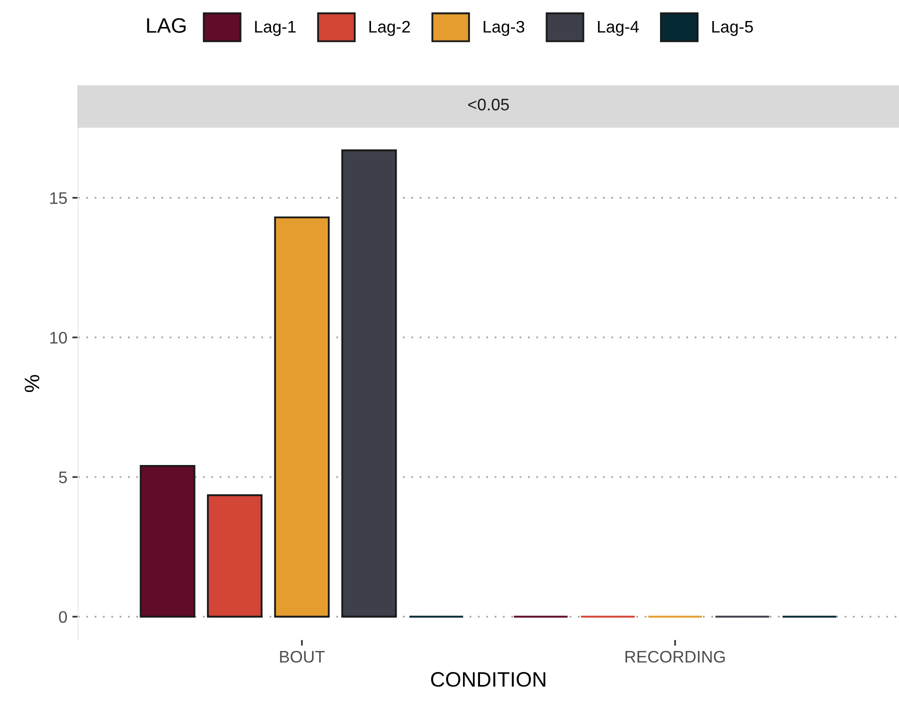 Image resolution: width=899 pixels, height=709 pixels. Describe the element at coordinates (62, 478) in the screenshot. I see `y-tick-label: 5` at that location.